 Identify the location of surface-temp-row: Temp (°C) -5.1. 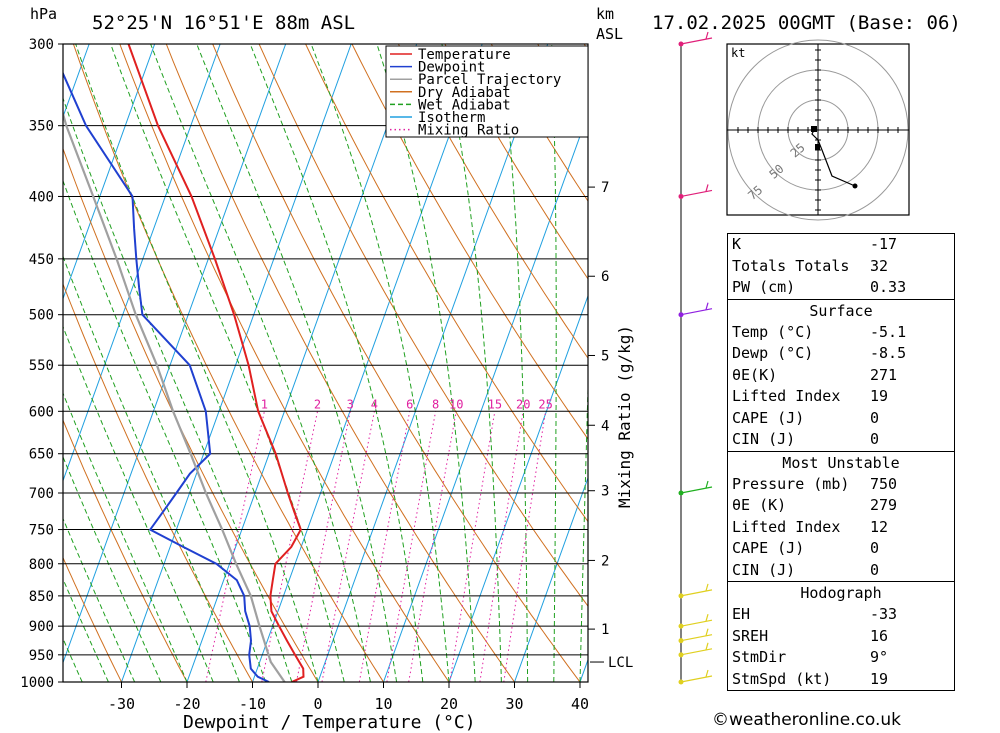
(841, 333).